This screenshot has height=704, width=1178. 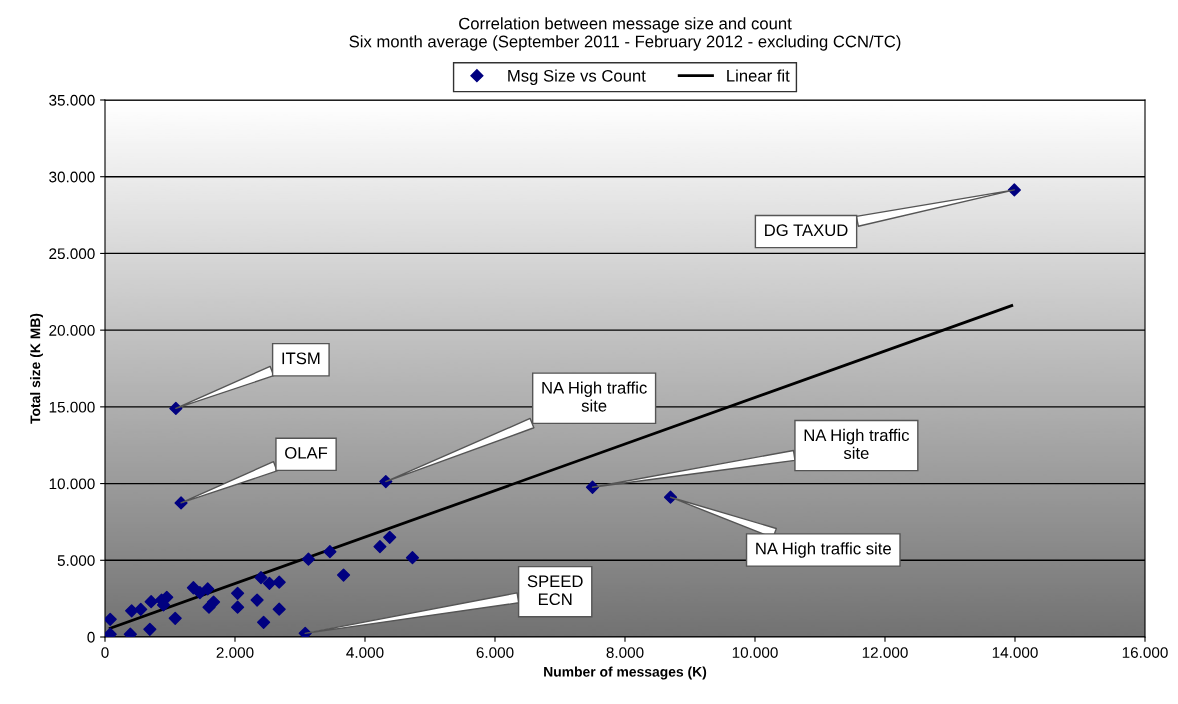 What do you see at coordinates (72, 177) in the screenshot?
I see `y-tick-label: 30.000` at bounding box center [72, 177].